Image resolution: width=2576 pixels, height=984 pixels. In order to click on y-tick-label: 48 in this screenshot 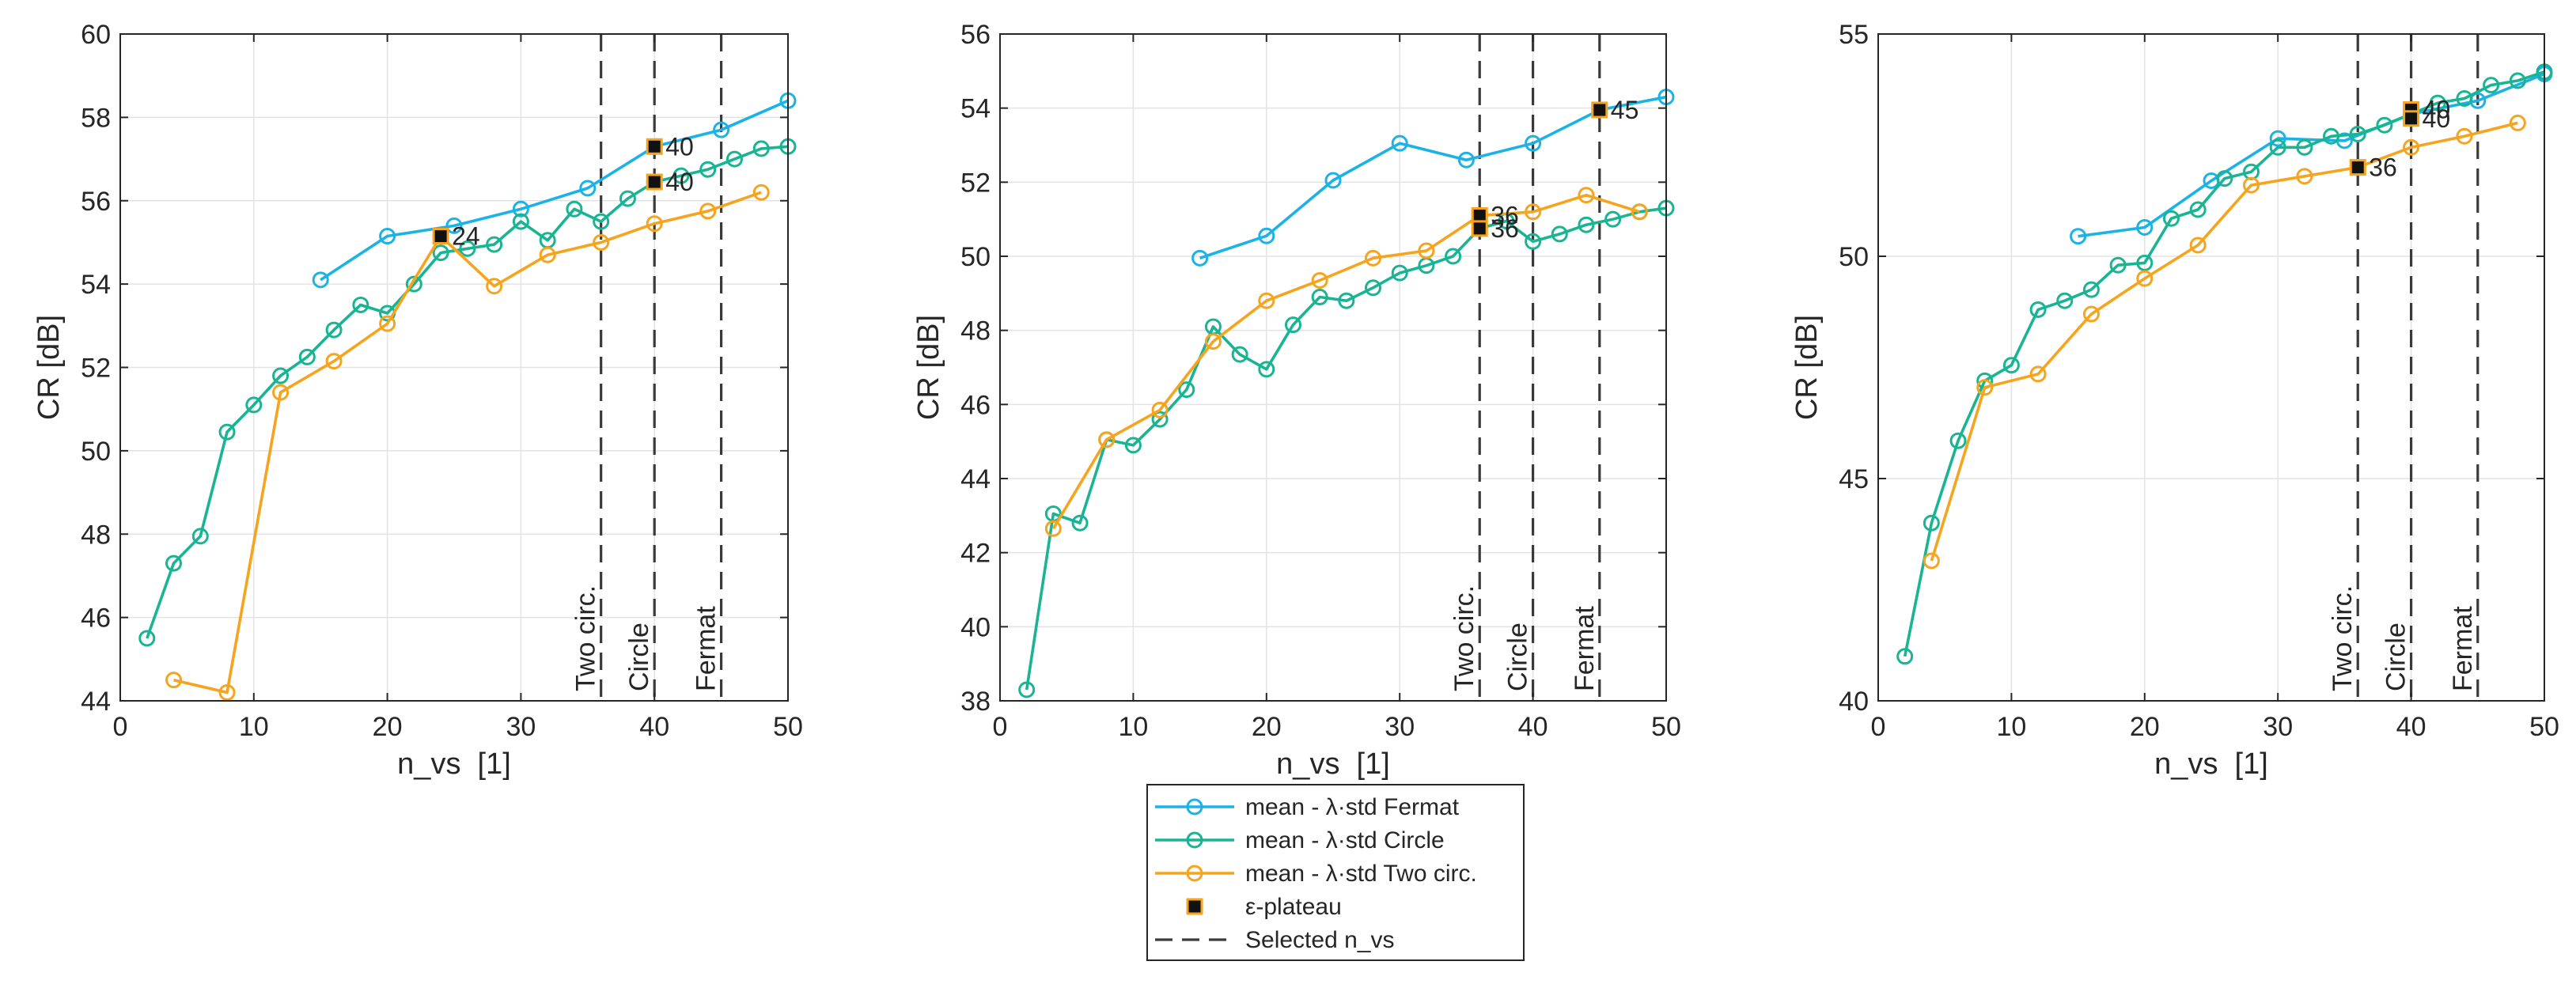, I will do `click(96, 535)`.